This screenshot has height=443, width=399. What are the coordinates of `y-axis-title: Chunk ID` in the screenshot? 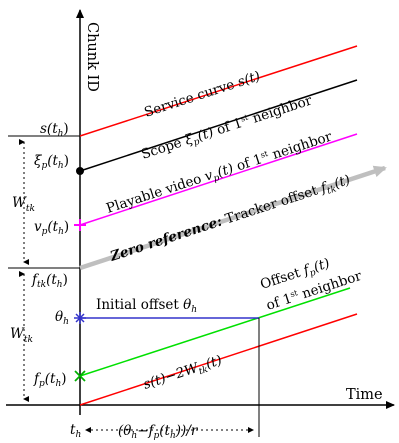 It's located at (92, 57).